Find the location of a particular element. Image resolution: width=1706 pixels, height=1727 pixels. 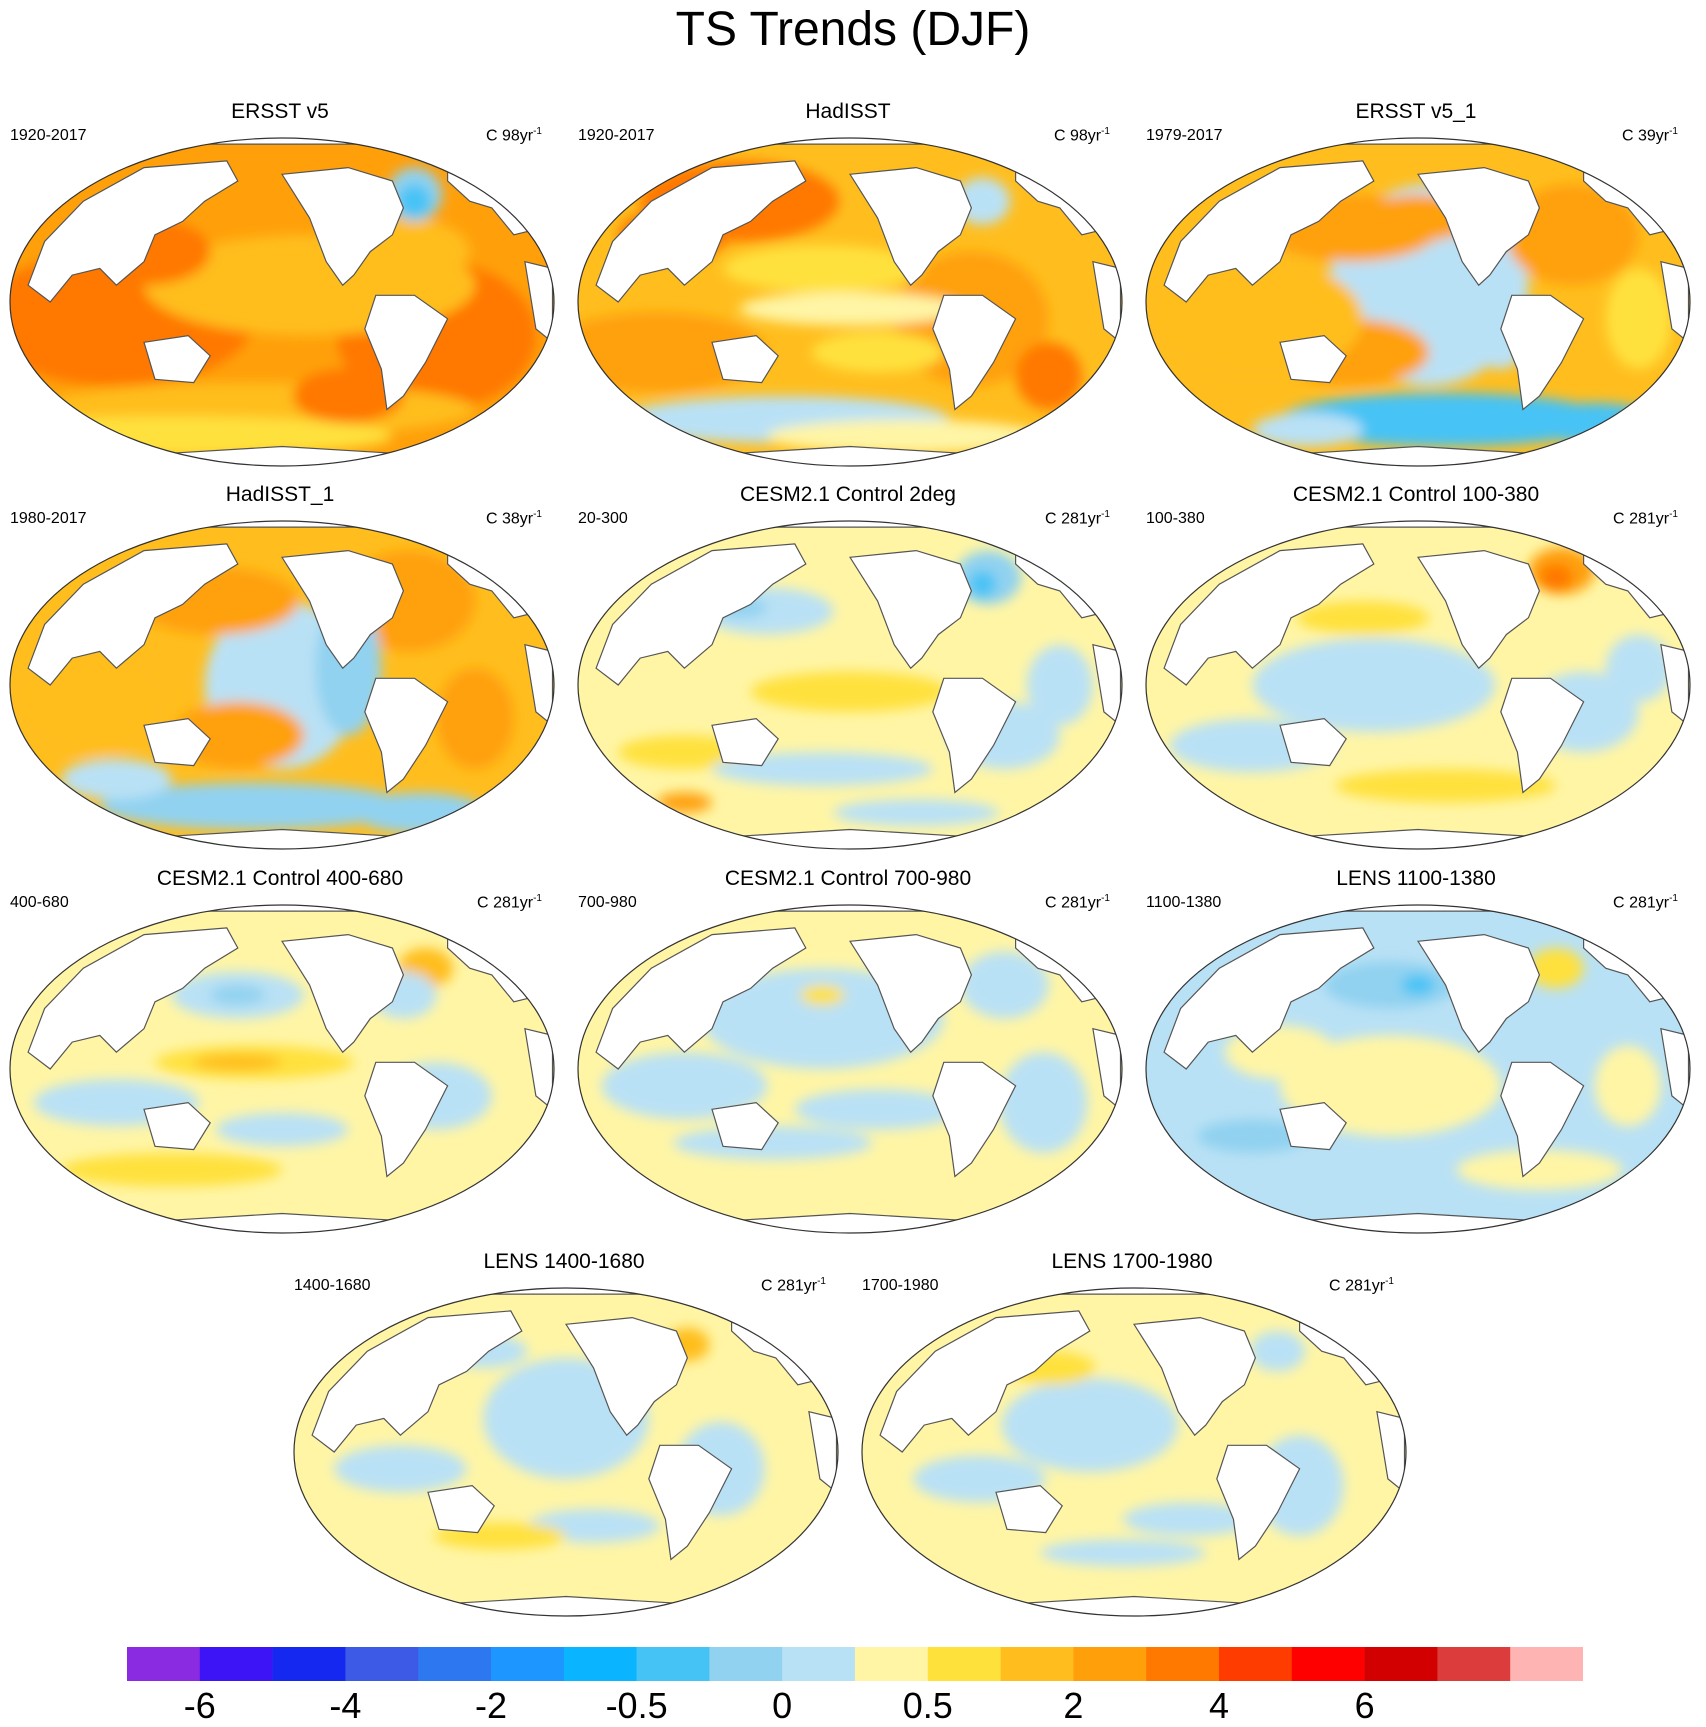

colorbar is located at coordinates (855, 1664).